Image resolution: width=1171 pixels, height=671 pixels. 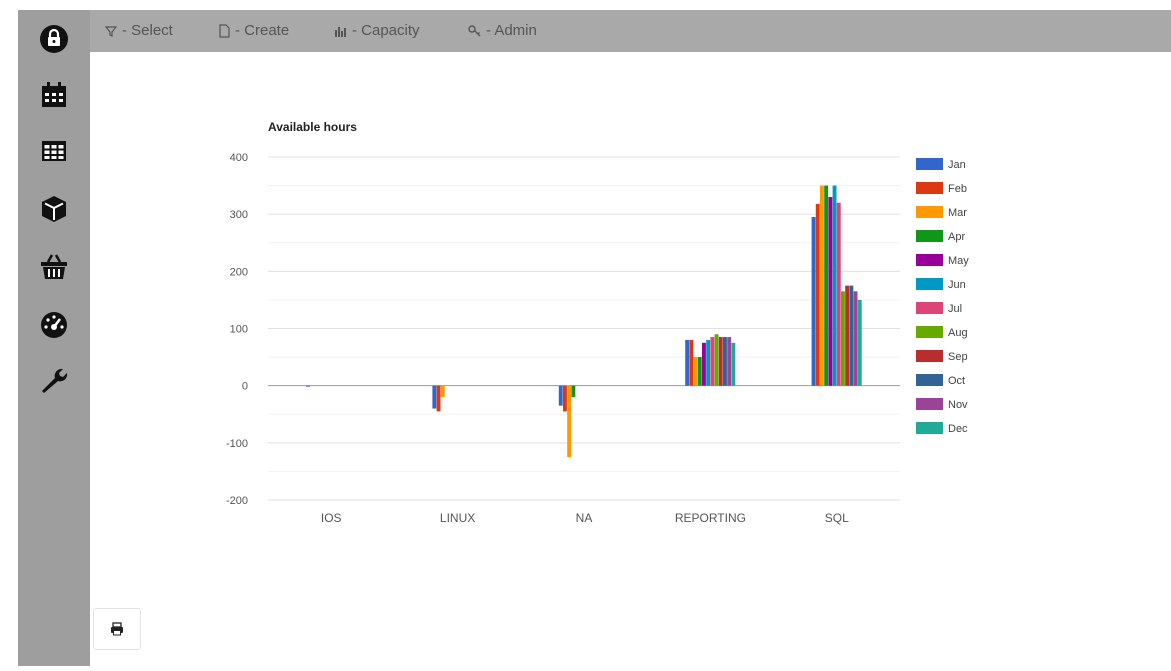 What do you see at coordinates (239, 215) in the screenshot?
I see `y-tick-label: 300` at bounding box center [239, 215].